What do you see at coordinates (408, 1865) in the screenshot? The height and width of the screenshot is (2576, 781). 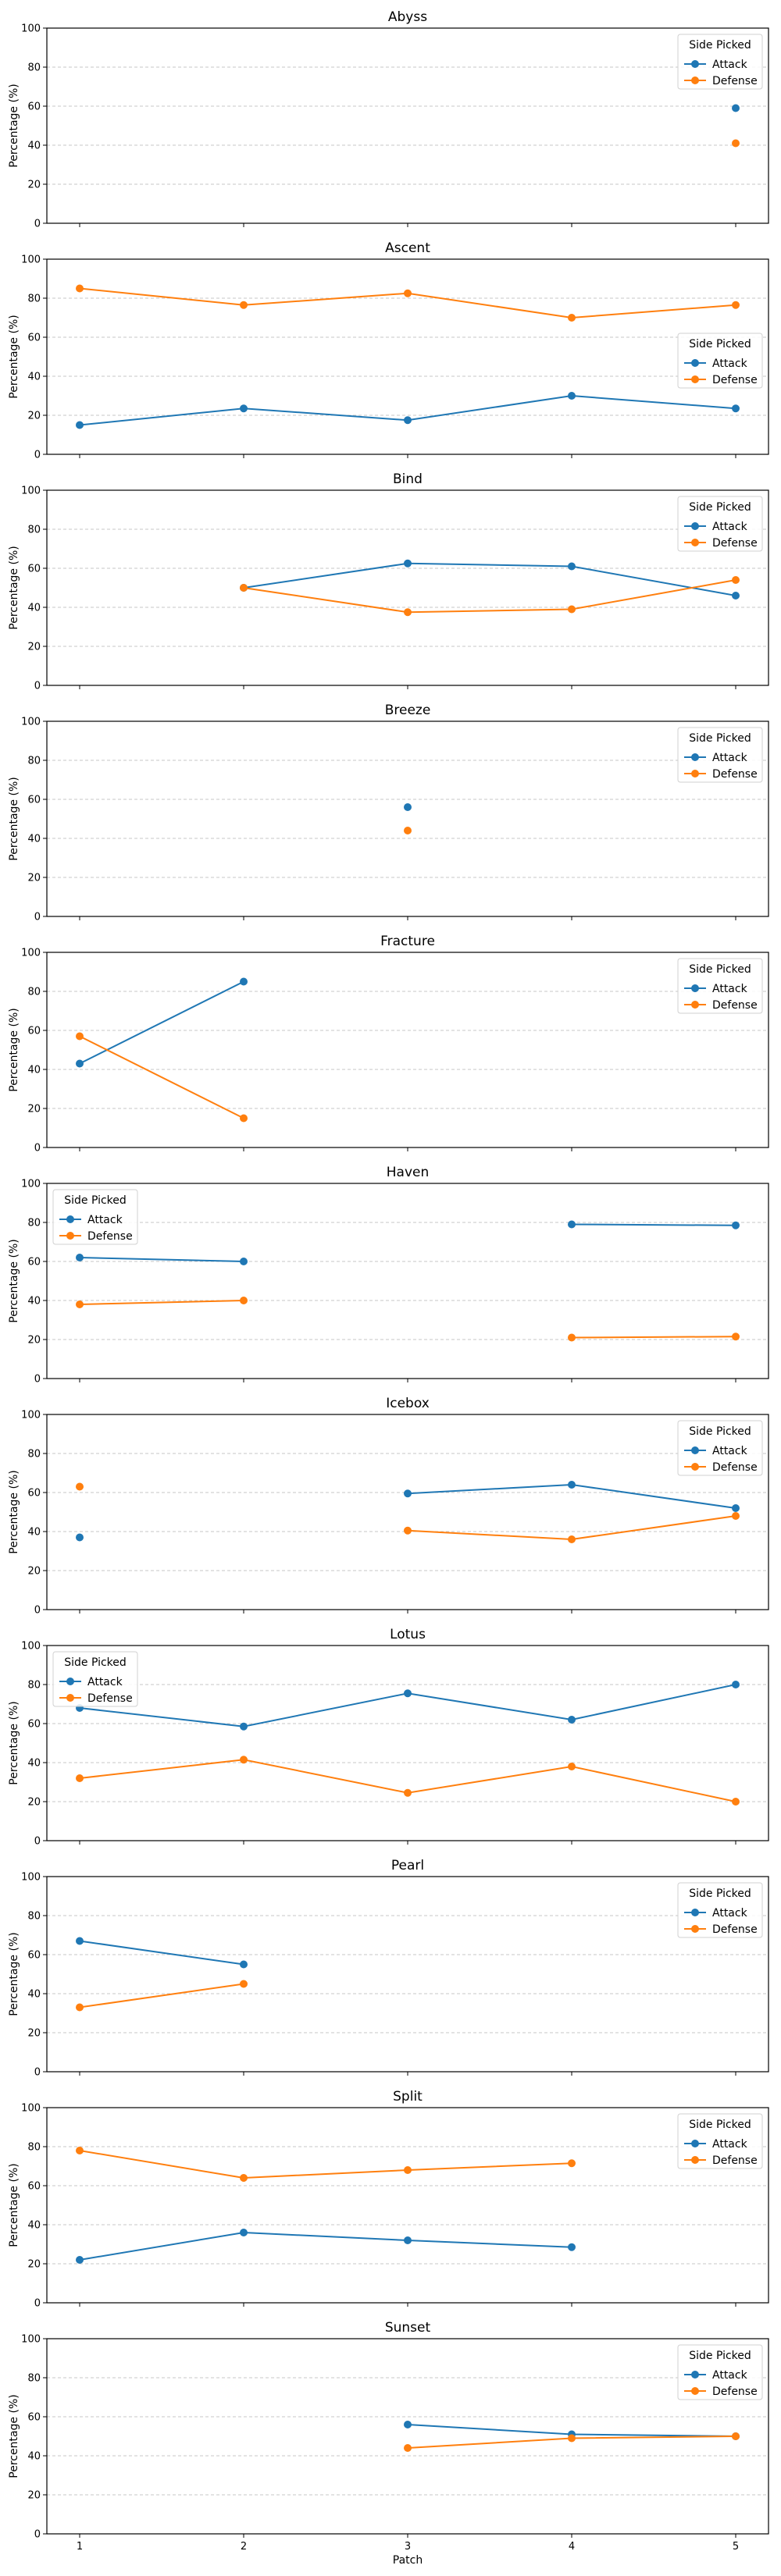 I see `panel-title: Pearl` at bounding box center [408, 1865].